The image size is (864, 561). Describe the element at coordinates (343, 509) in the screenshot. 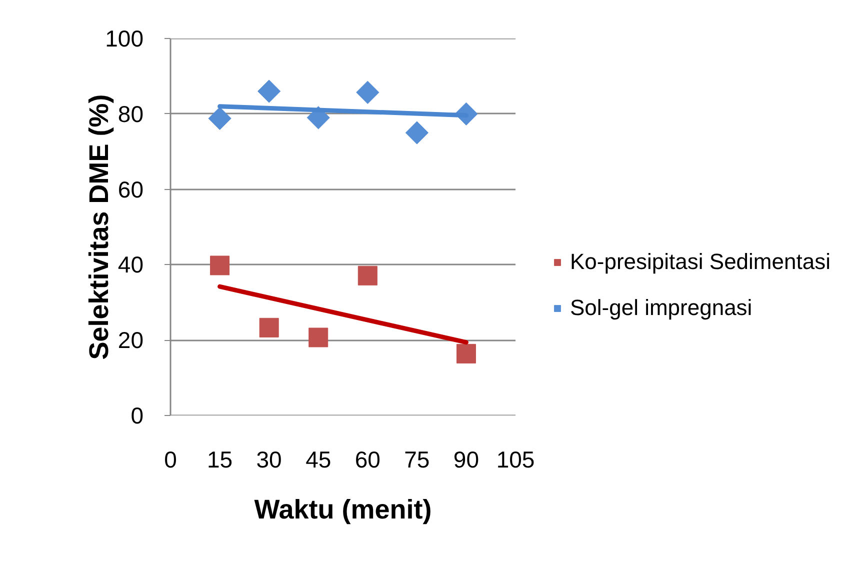

I see `x-axis-title: Waktu (menit)` at that location.